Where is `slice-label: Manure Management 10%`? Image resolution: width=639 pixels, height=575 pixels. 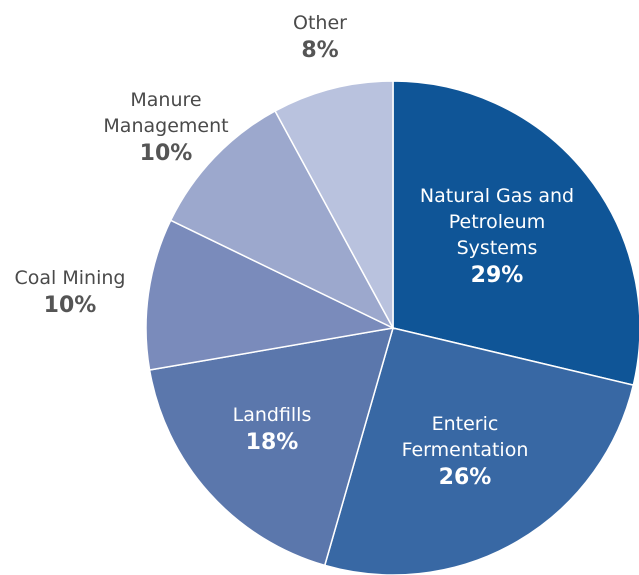 slice-label: Manure Management 10% is located at coordinates (166, 128).